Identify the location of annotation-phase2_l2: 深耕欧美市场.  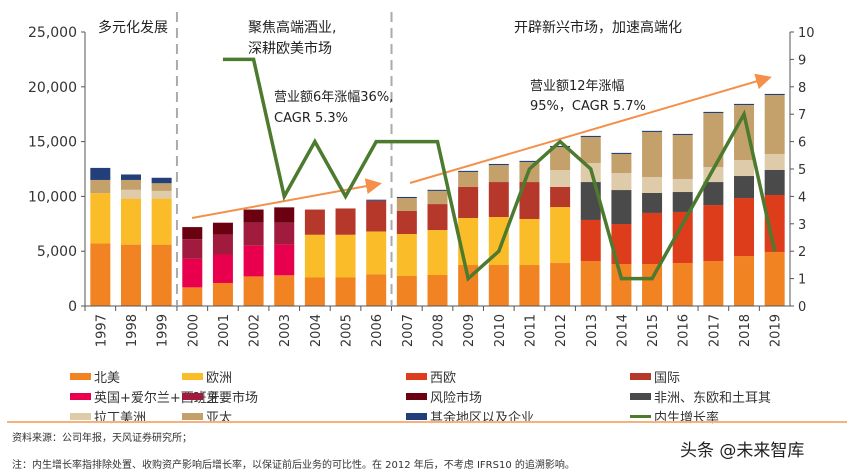
(290, 48).